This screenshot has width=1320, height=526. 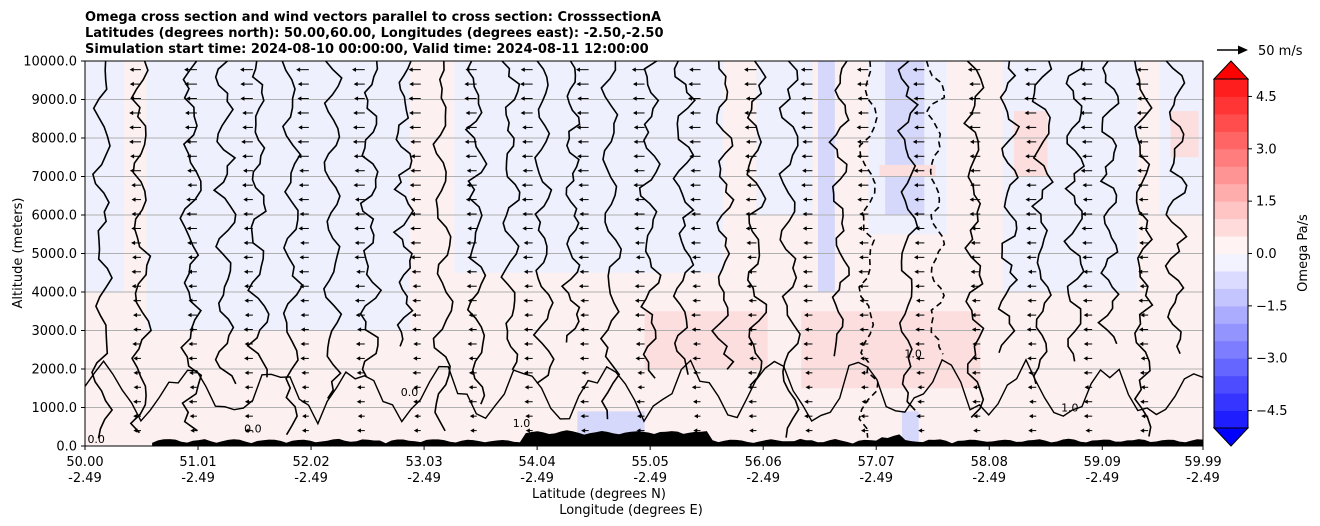 I want to click on omega-strong-negative-region, so click(x=910, y=428).